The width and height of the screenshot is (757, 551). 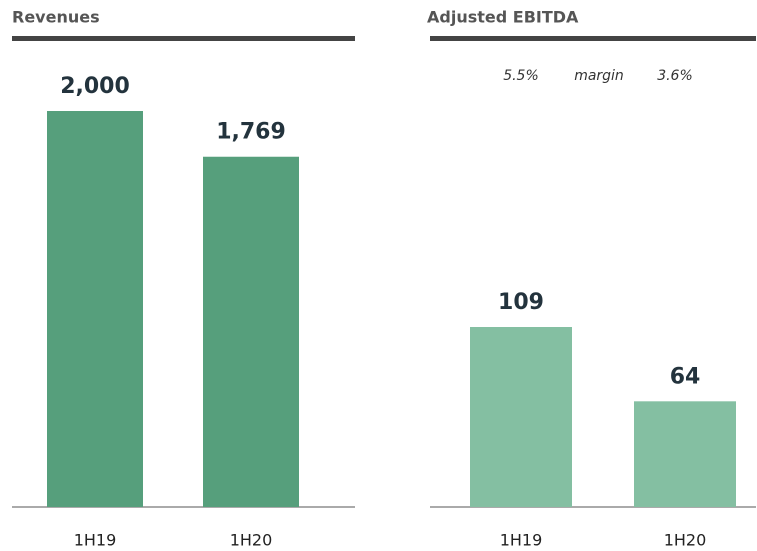 I want to click on chart-title: Revenues, so click(x=56, y=17).